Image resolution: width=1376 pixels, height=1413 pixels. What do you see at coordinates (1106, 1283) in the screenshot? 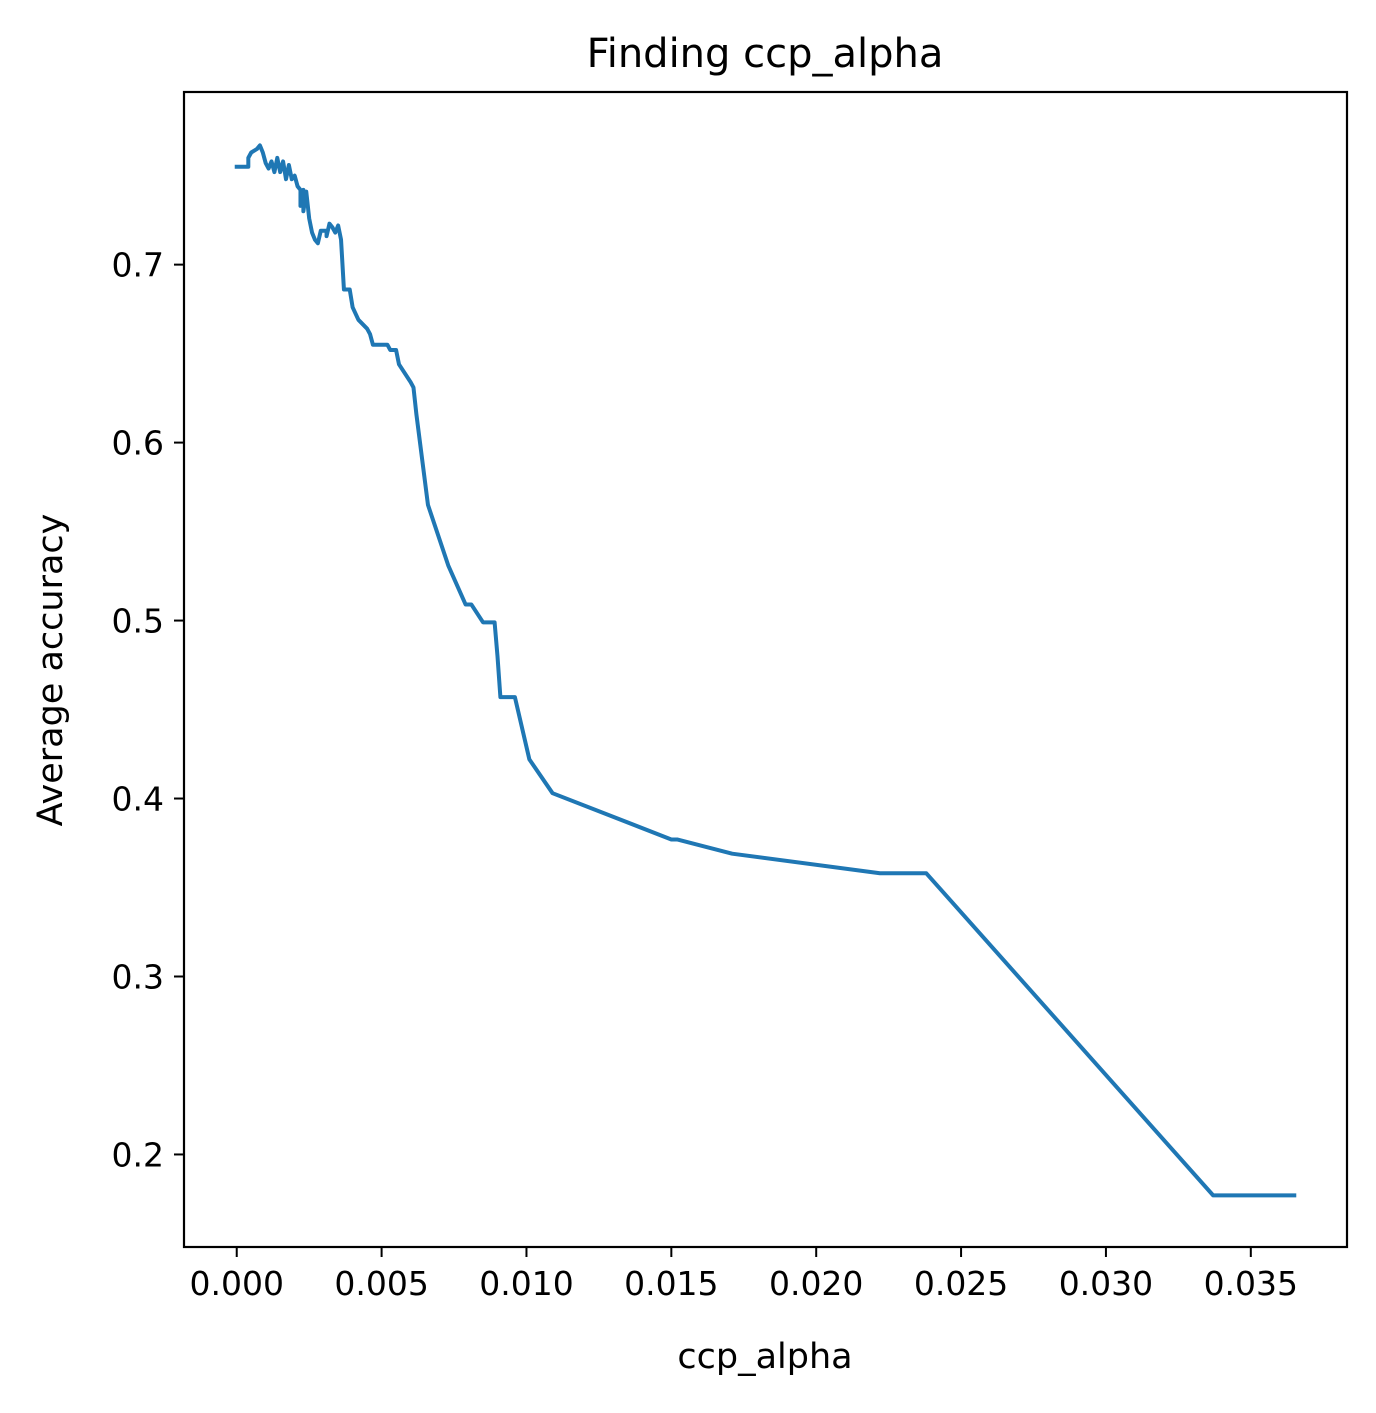
I see `x-tick-label: 0.030` at bounding box center [1106, 1283].